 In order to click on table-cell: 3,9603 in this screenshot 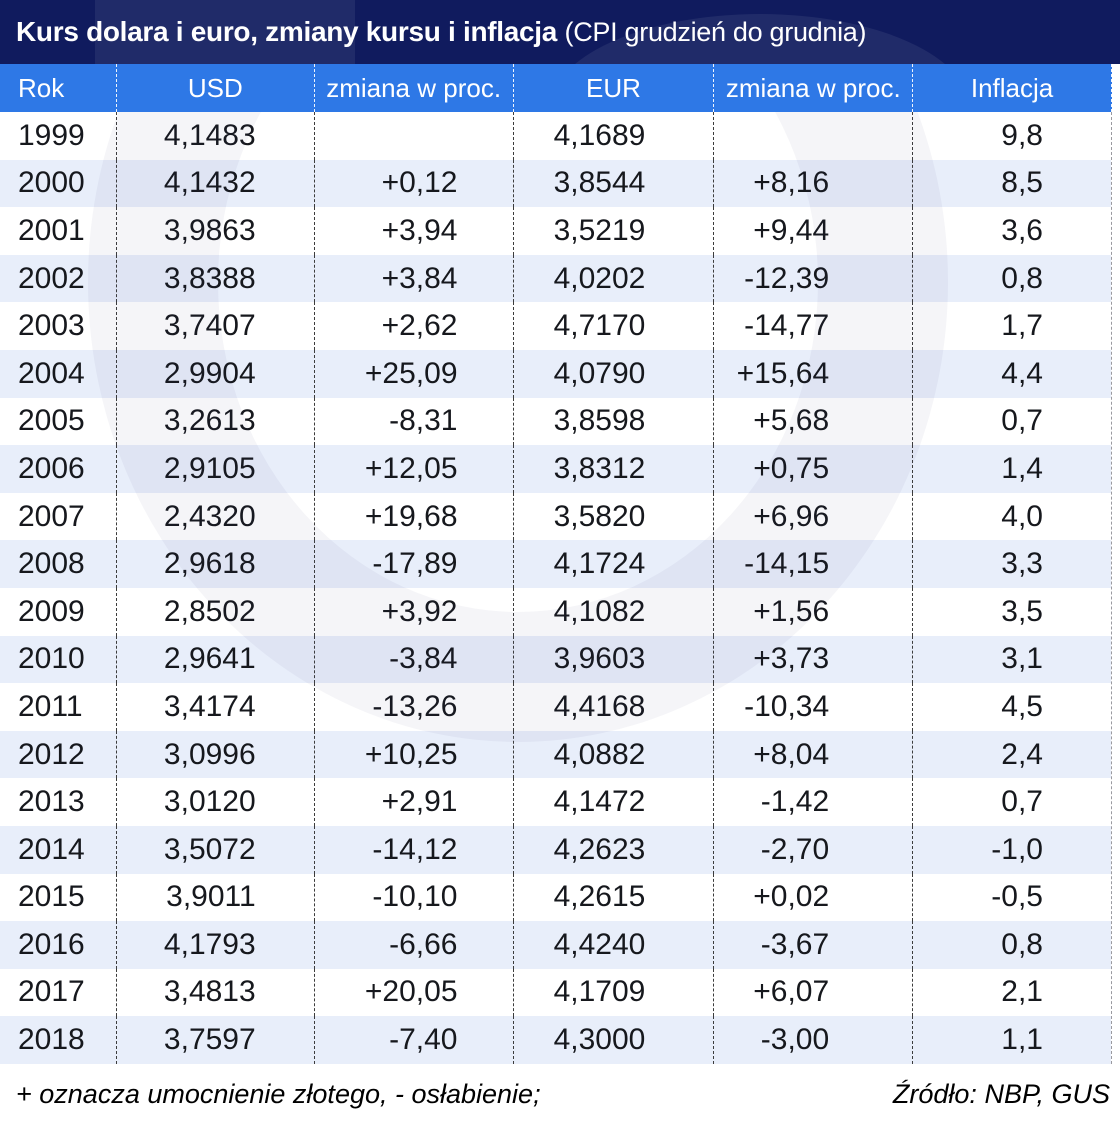, I will do `click(613, 659)`.